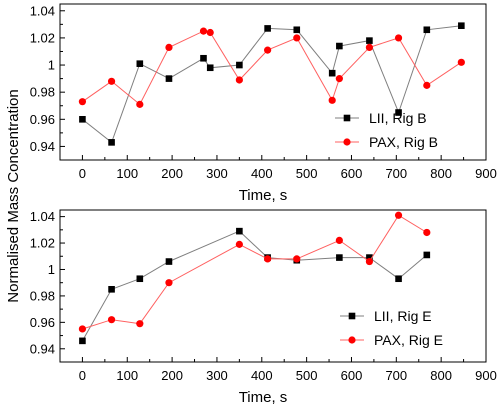 The image size is (500, 415). Describe the element at coordinates (403, 316) in the screenshot. I see `legend-label: LII, Rig E` at that location.